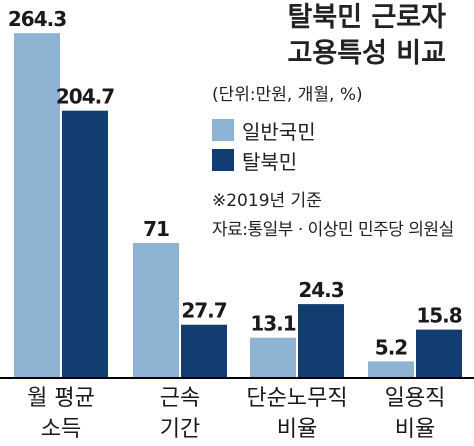 This screenshot has height=446, width=474. I want to click on legend-swatch-defector, so click(223, 160).